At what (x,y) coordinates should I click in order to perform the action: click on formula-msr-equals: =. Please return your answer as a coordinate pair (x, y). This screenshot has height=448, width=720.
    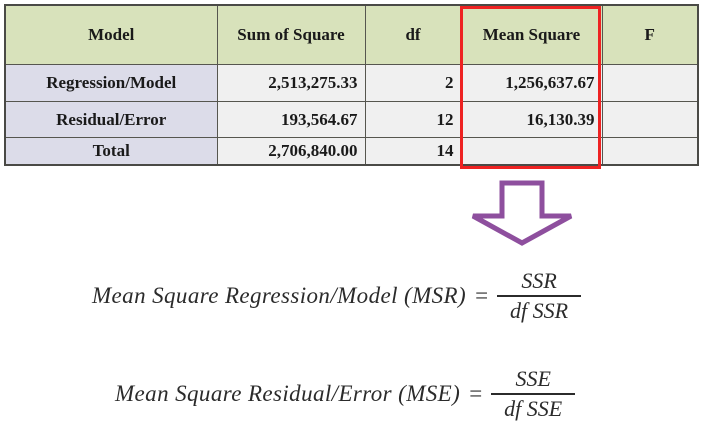
    Looking at the image, I should click on (482, 295).